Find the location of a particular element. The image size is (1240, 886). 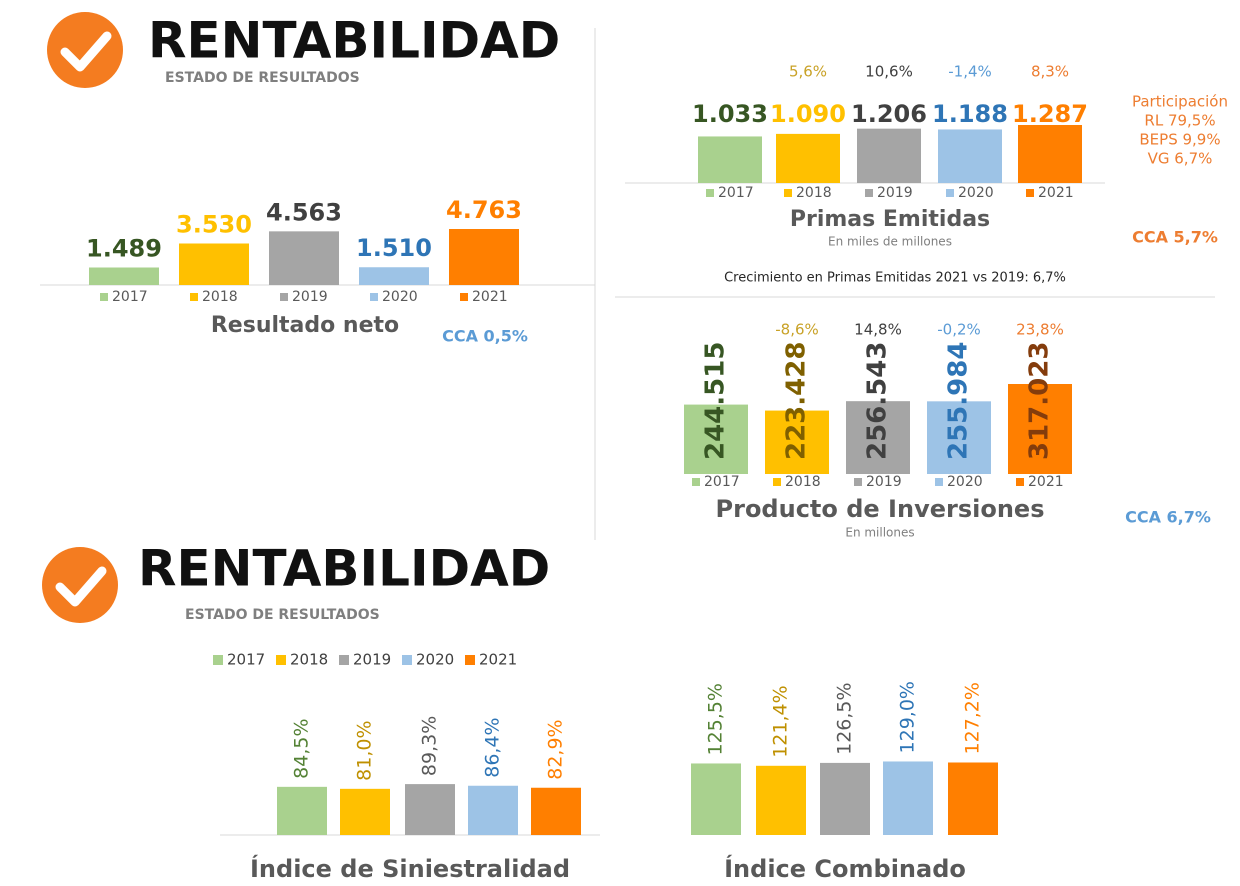

value-label: 126,5% is located at coordinates (845, 718).